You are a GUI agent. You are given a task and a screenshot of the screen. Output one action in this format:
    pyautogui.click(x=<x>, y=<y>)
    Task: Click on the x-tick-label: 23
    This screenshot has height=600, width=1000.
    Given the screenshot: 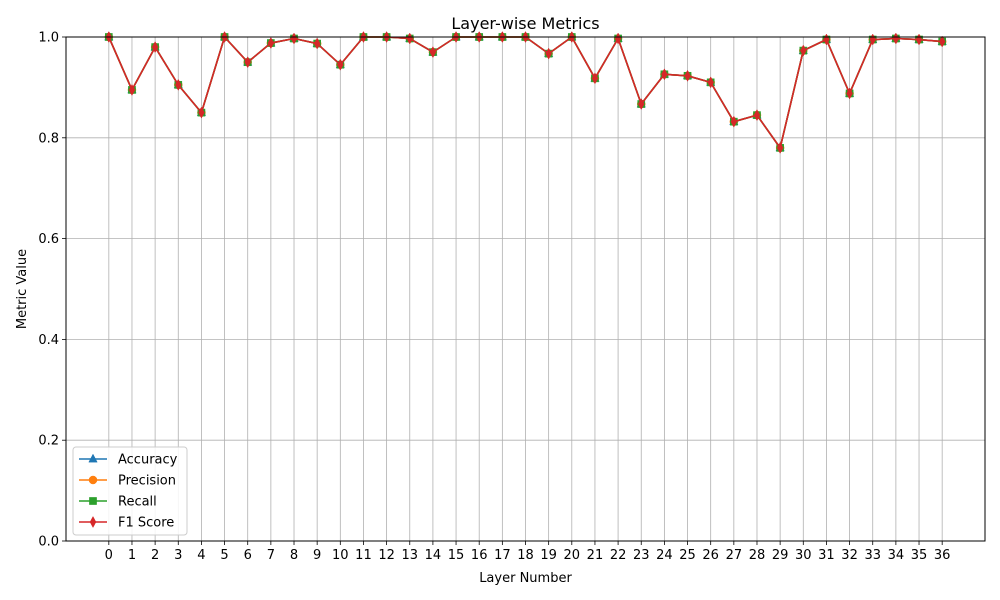 What is the action you would take?
    pyautogui.click(x=641, y=555)
    